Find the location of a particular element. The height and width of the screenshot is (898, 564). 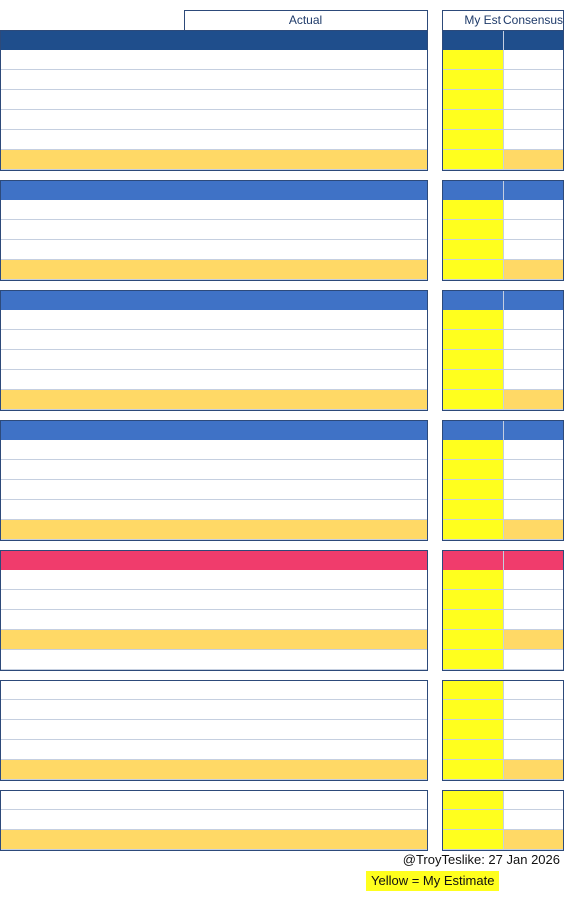

credit-note: @TroyTeslike: 27 Jan 2026 is located at coordinates (481, 859).